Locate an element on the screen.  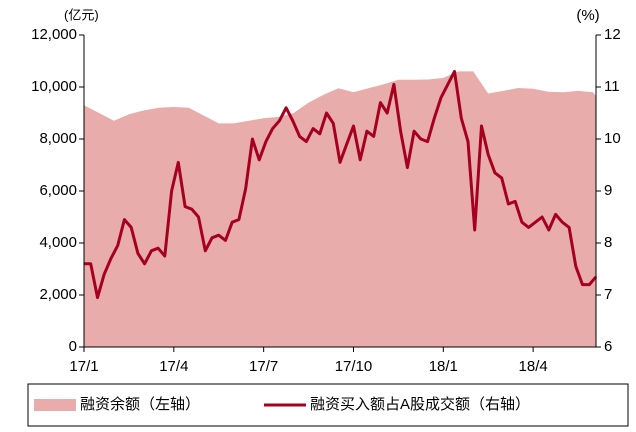
legend-box is located at coordinates (328, 405).